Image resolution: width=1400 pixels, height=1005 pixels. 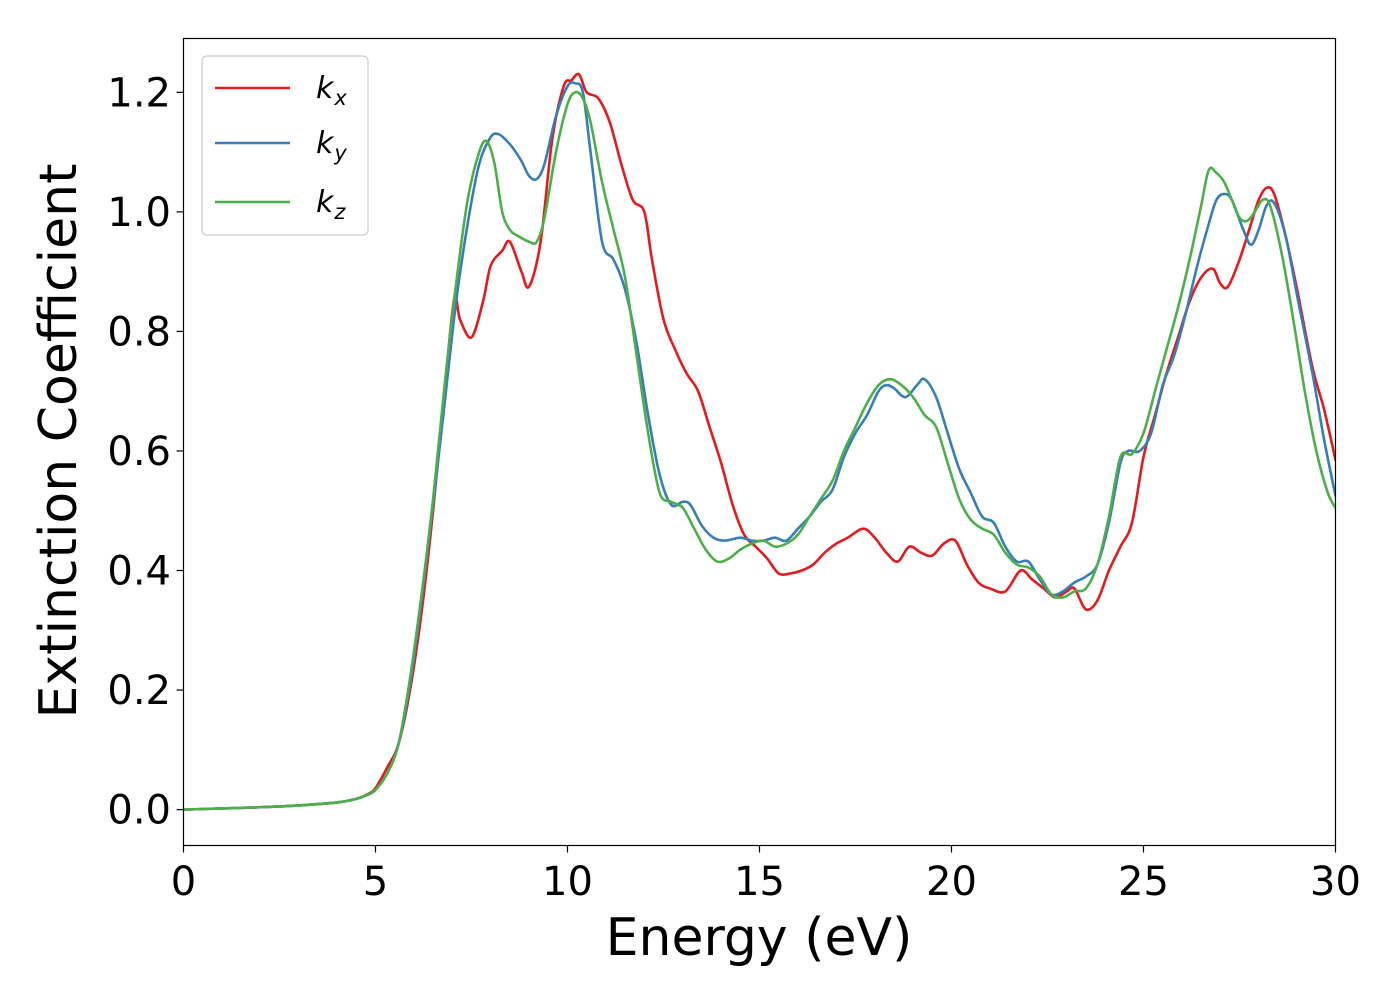 I want to click on legend-box, so click(x=285, y=145).